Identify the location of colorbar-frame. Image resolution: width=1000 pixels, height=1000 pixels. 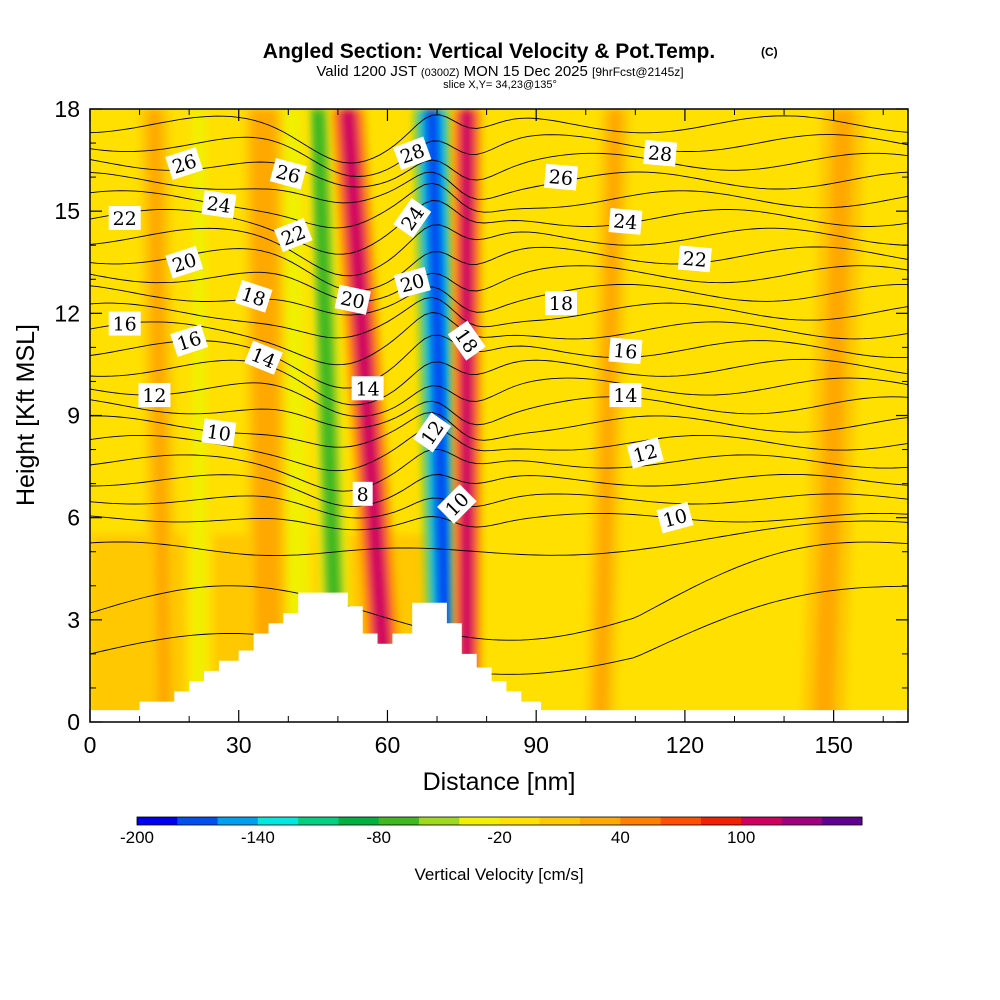
(499, 821).